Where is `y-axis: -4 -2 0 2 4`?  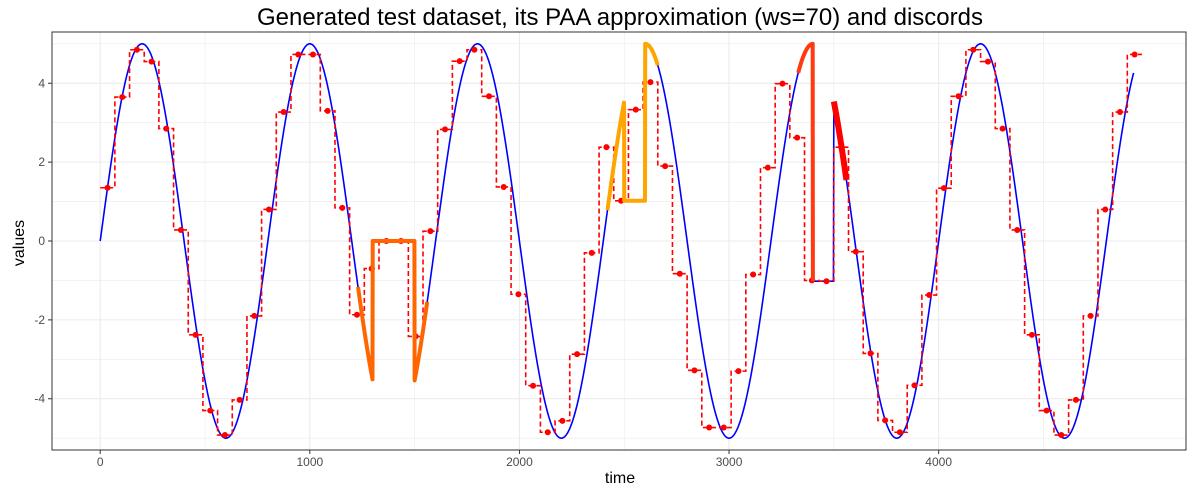
y-axis: -4 -2 0 2 4 is located at coordinates (43, 241).